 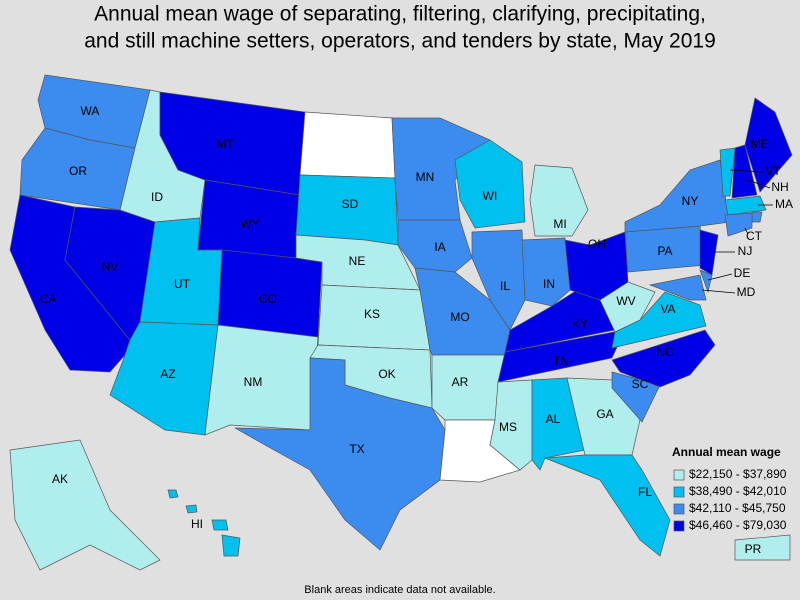 What do you see at coordinates (597, 244) in the screenshot?
I see `state-label: OH` at bounding box center [597, 244].